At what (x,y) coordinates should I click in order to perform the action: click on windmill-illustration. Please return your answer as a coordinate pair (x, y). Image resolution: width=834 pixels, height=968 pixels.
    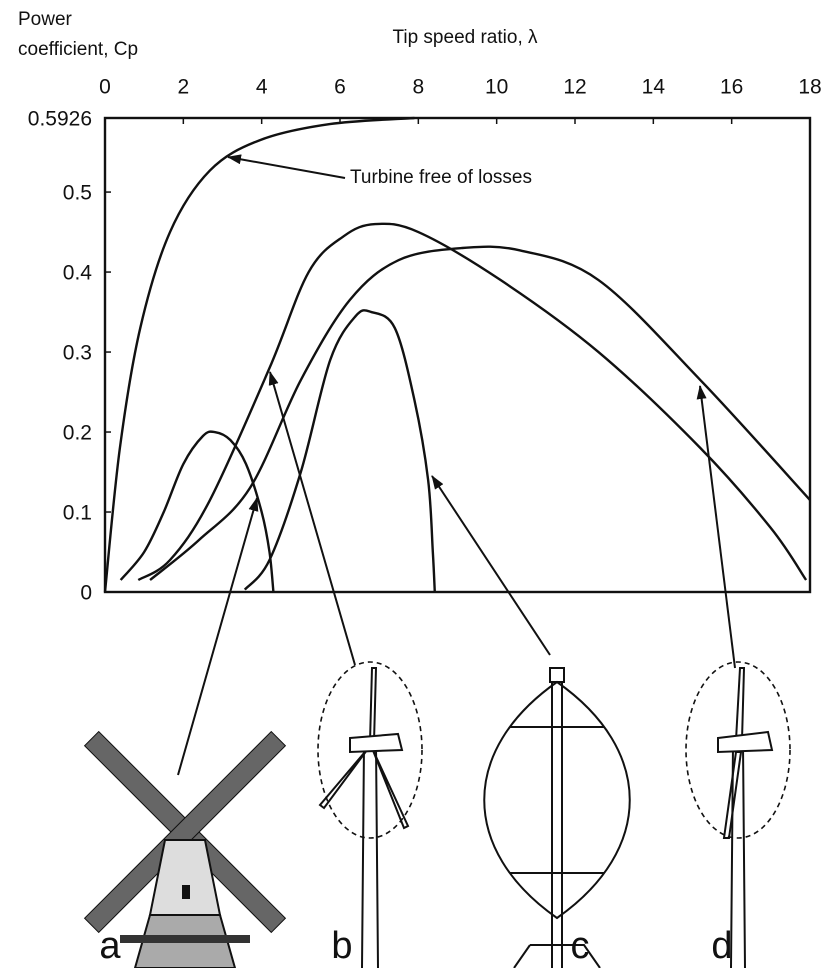
    Looking at the image, I should click on (185, 849).